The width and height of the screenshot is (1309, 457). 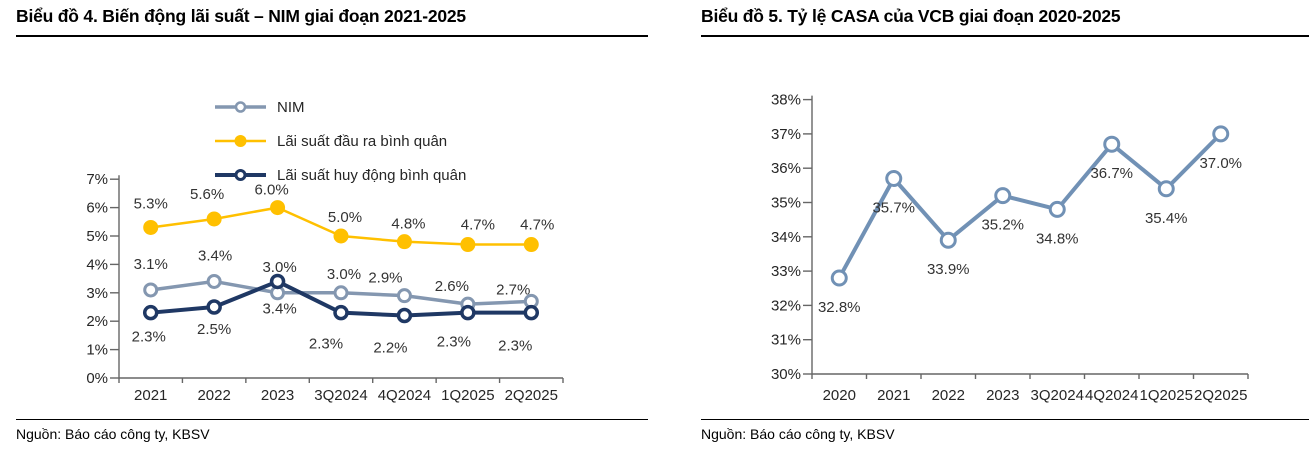 I want to click on y-tick-label: 3%, so click(x=97, y=293).